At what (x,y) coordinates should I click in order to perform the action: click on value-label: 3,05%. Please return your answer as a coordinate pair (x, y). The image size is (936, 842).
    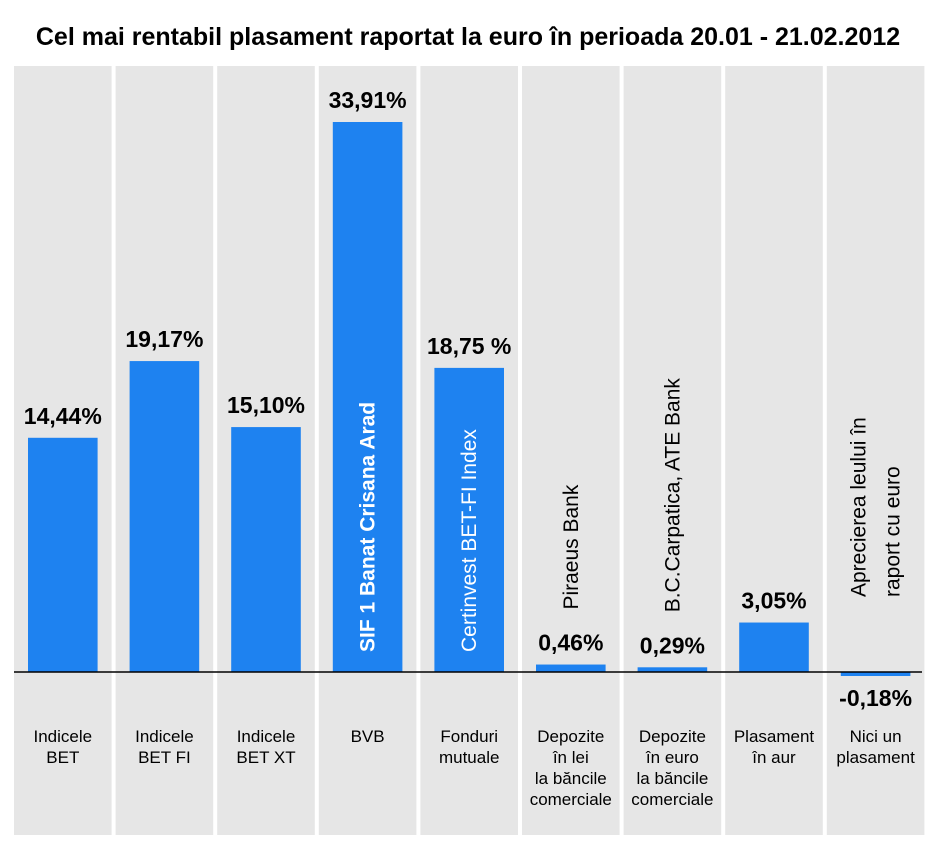
    Looking at the image, I should click on (773, 601).